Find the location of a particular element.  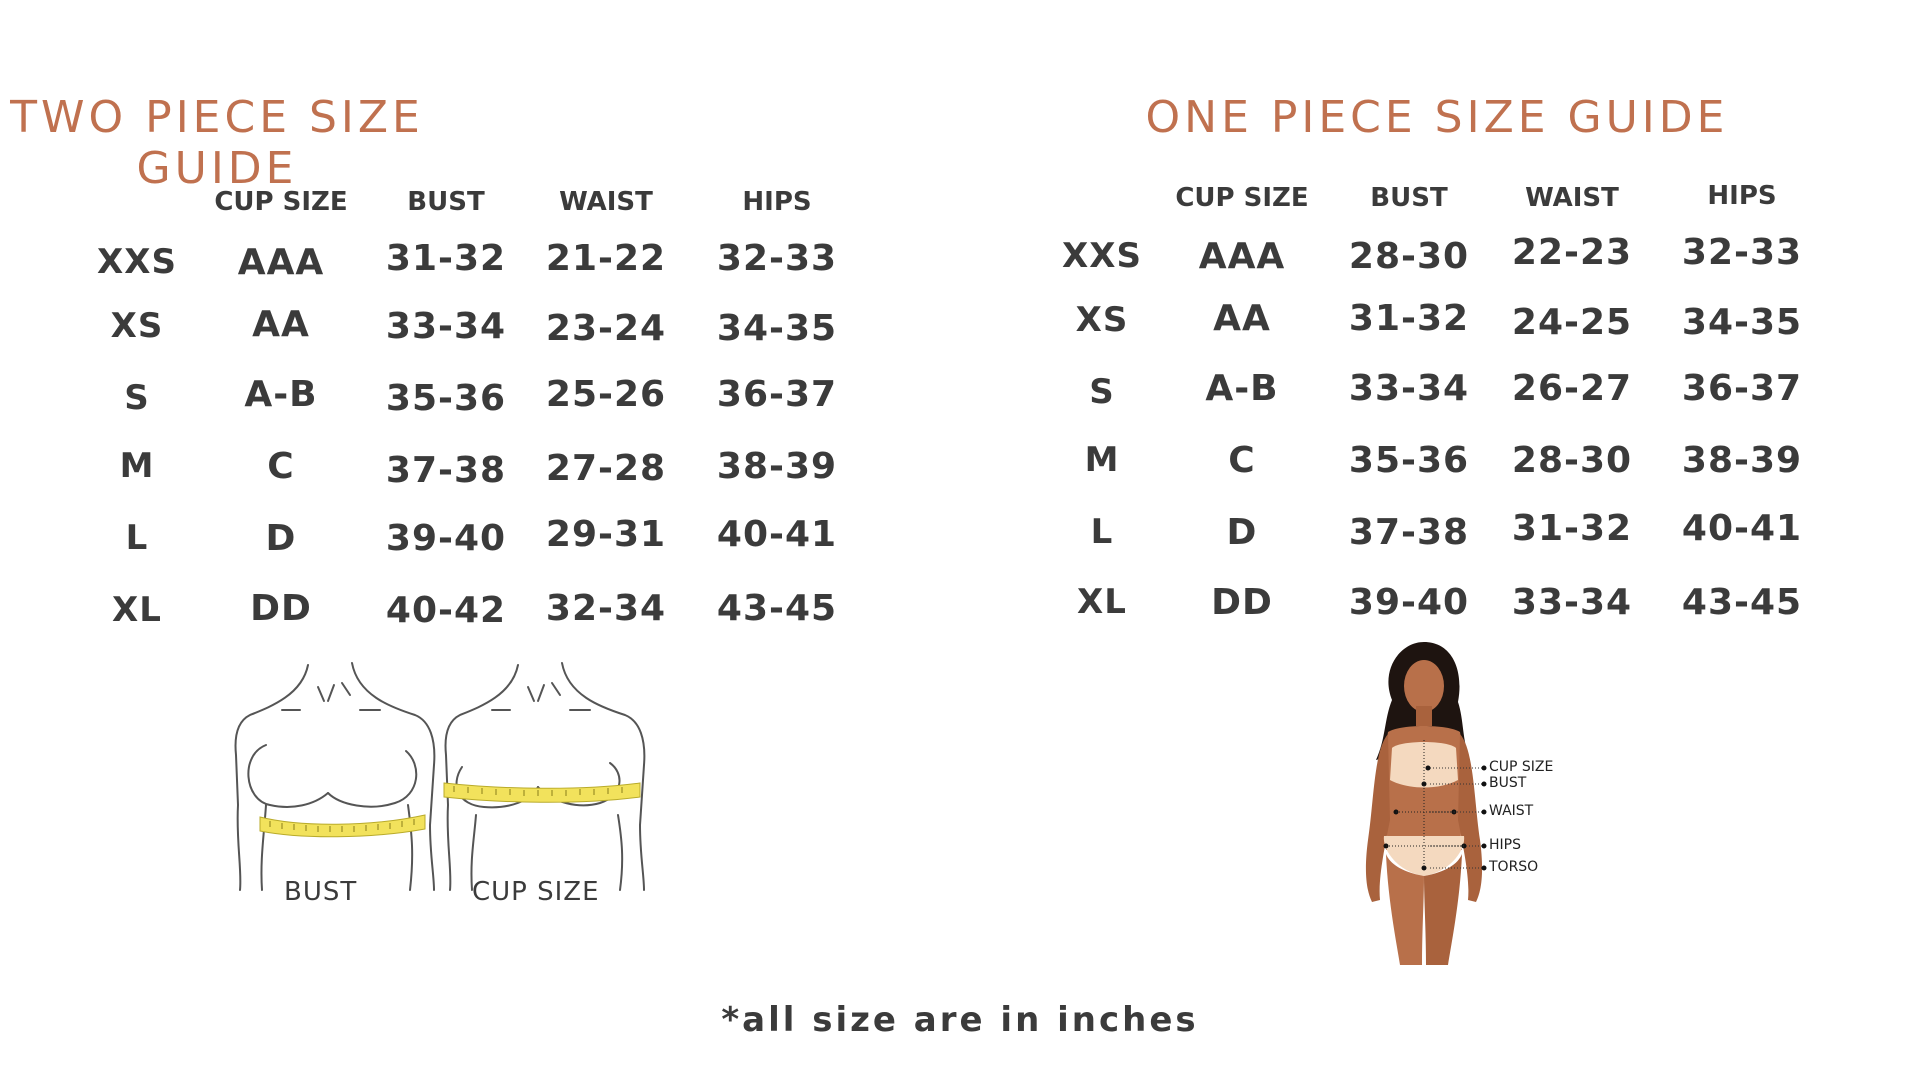

bust-illustration-label: BUST is located at coordinates (321, 892).